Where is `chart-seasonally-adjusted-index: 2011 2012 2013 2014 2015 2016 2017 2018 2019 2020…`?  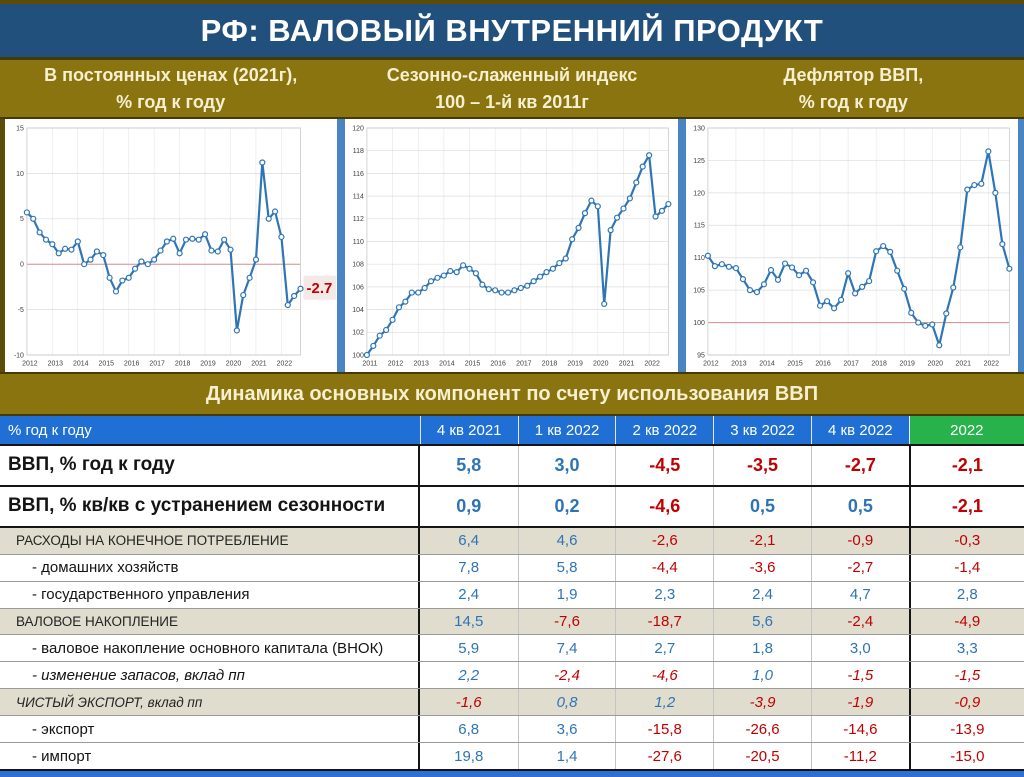 chart-seasonally-adjusted-index: 2011 2012 2013 2014 2015 2016 2017 2018 2019 2020… is located at coordinates (511, 245).